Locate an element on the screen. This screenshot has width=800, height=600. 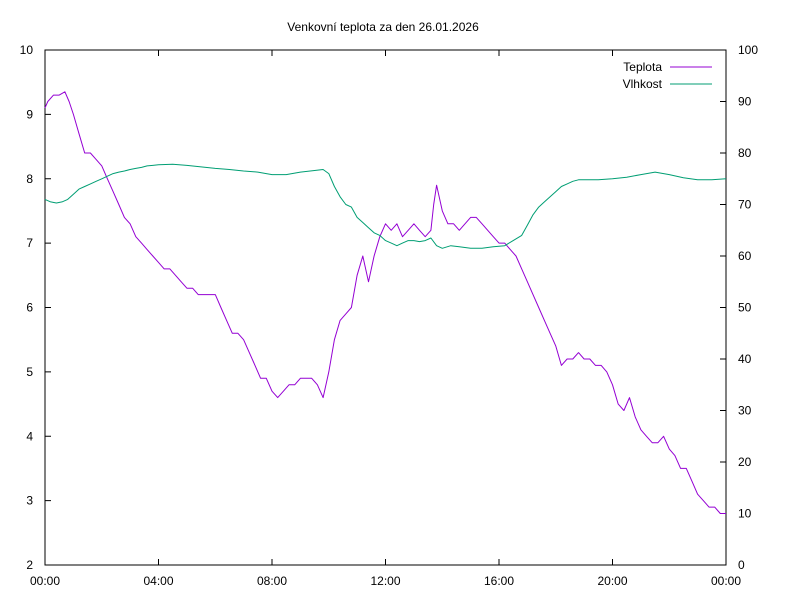
x-tick-label: 16:00 is located at coordinates (499, 581).